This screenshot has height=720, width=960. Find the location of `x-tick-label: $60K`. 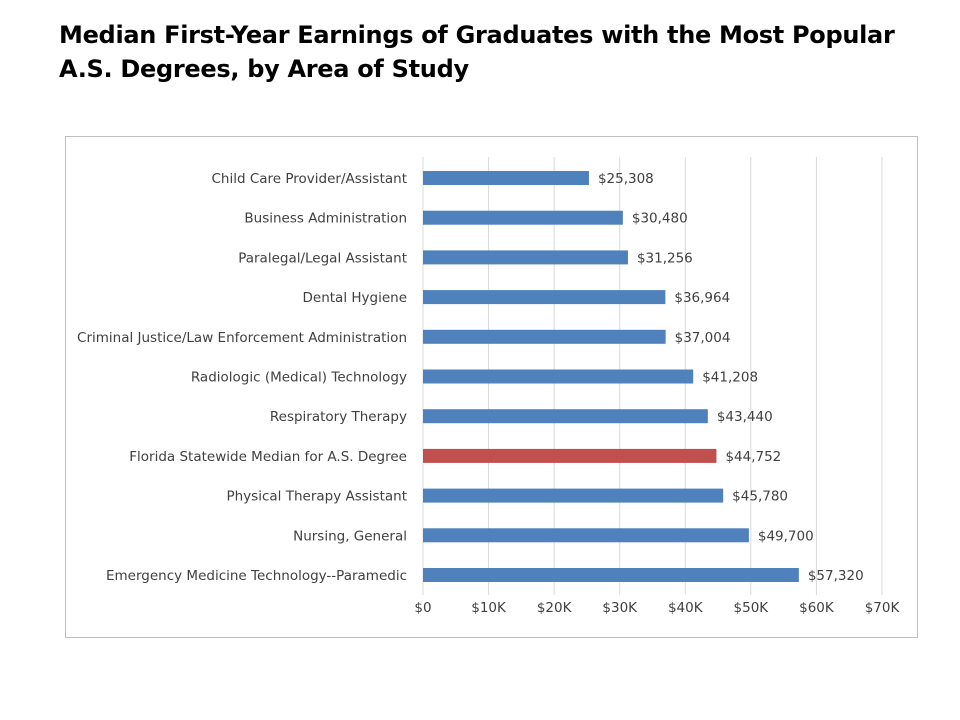

x-tick-label: $60K is located at coordinates (817, 608).